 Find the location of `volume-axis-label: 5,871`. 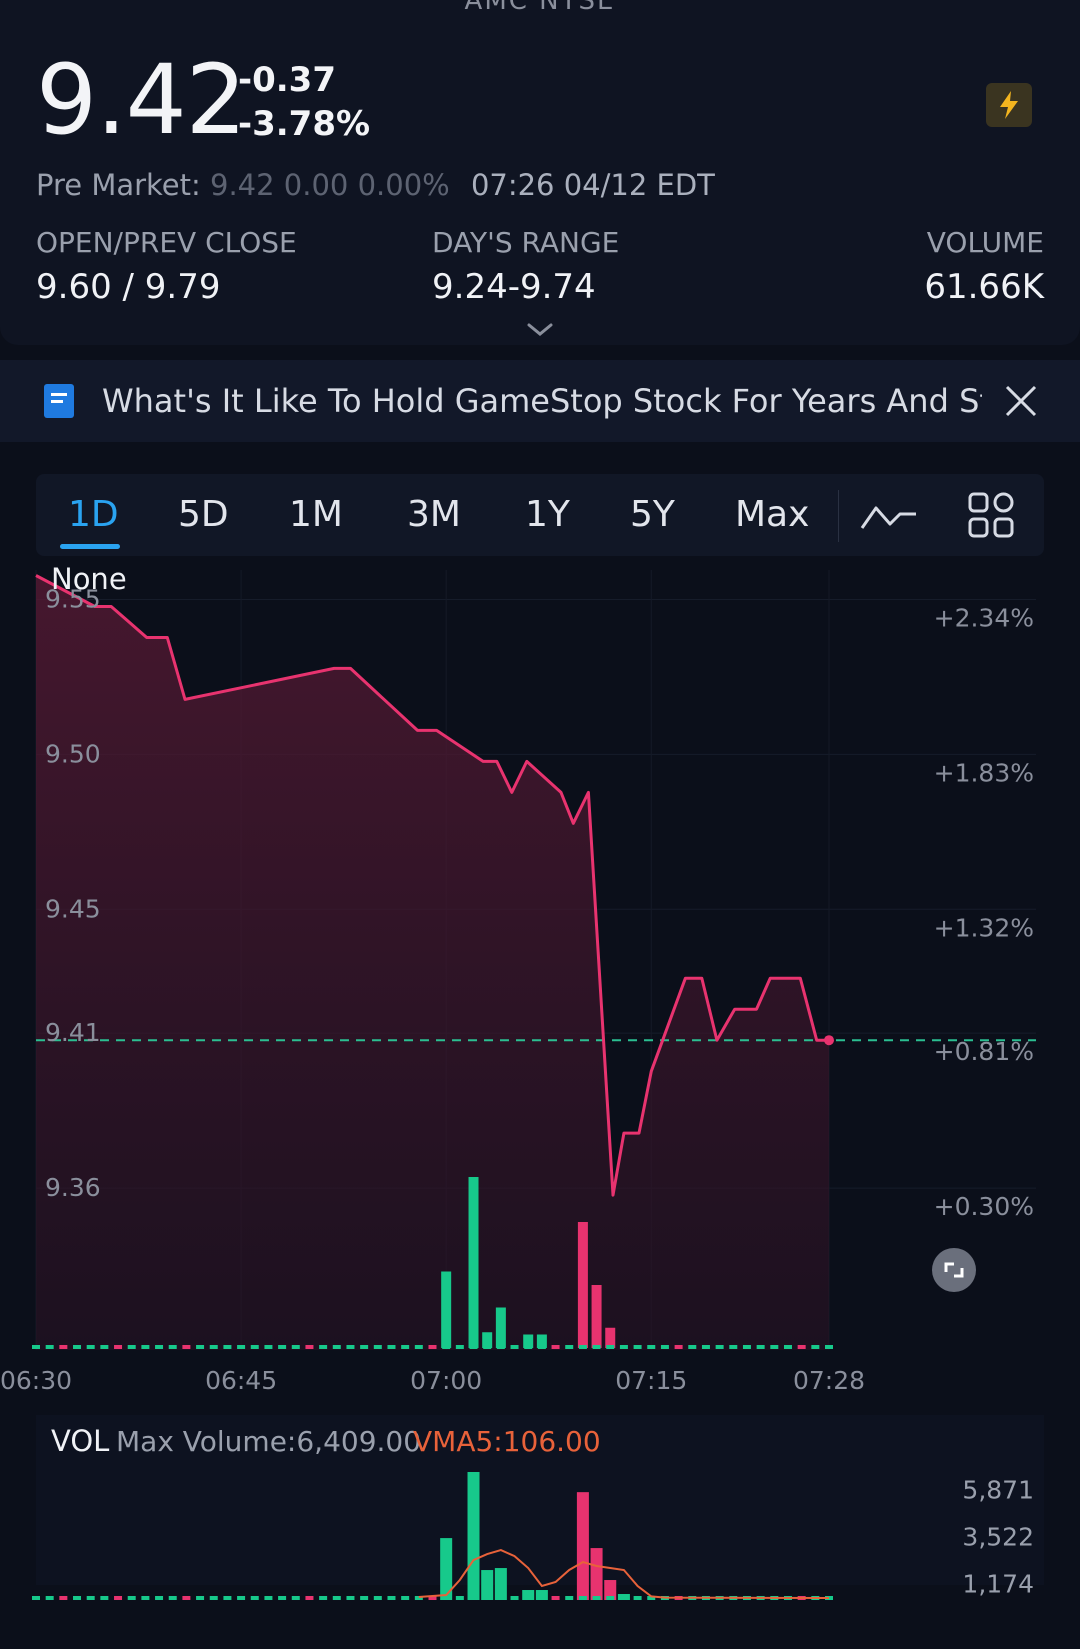

volume-axis-label: 5,871 is located at coordinates (998, 1490).